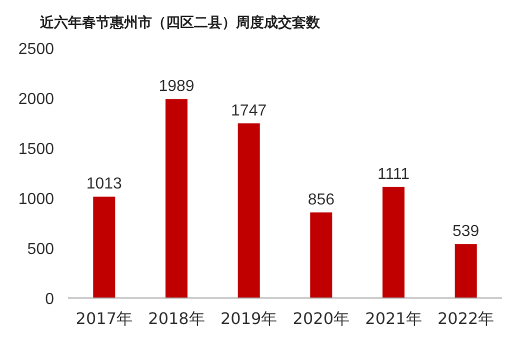 The image size is (519, 345). Describe the element at coordinates (321, 199) in the screenshot. I see `data-label: 856` at that location.